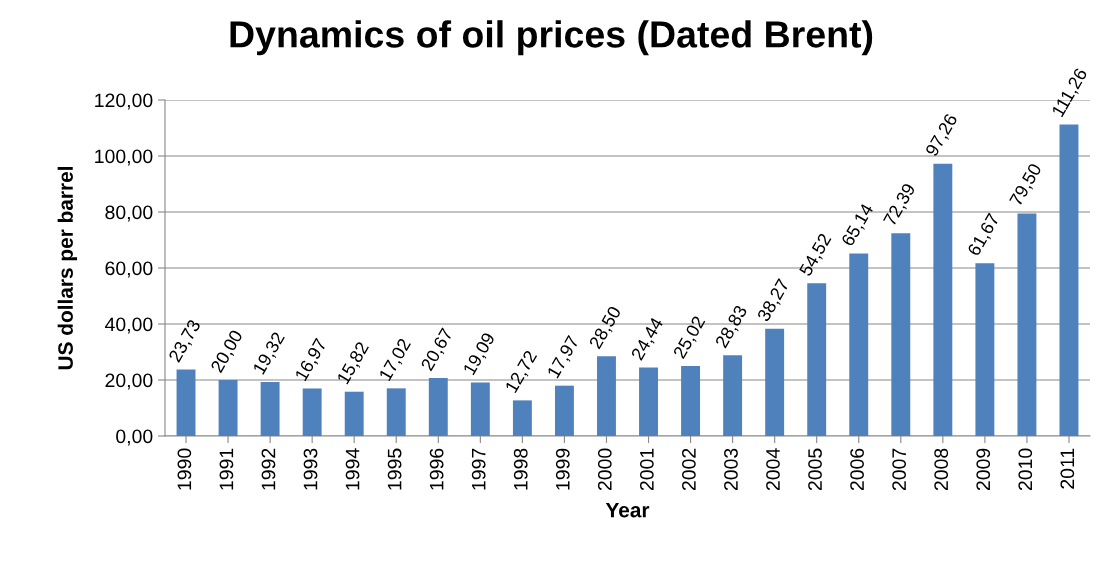 Image resolution: width=1102 pixels, height=577 pixels. Describe the element at coordinates (1067, 468) in the screenshot. I see `x-tick-label: 2011` at that location.